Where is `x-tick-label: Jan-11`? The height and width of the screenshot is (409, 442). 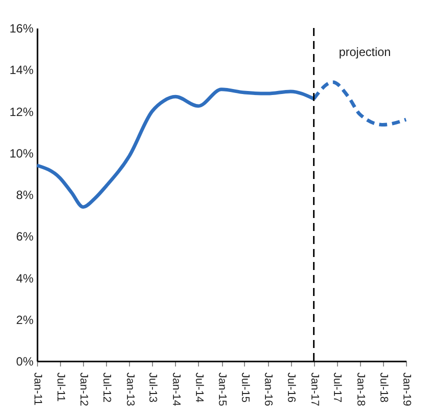
x-tick-label: Jan-11 is located at coordinates (38, 389).